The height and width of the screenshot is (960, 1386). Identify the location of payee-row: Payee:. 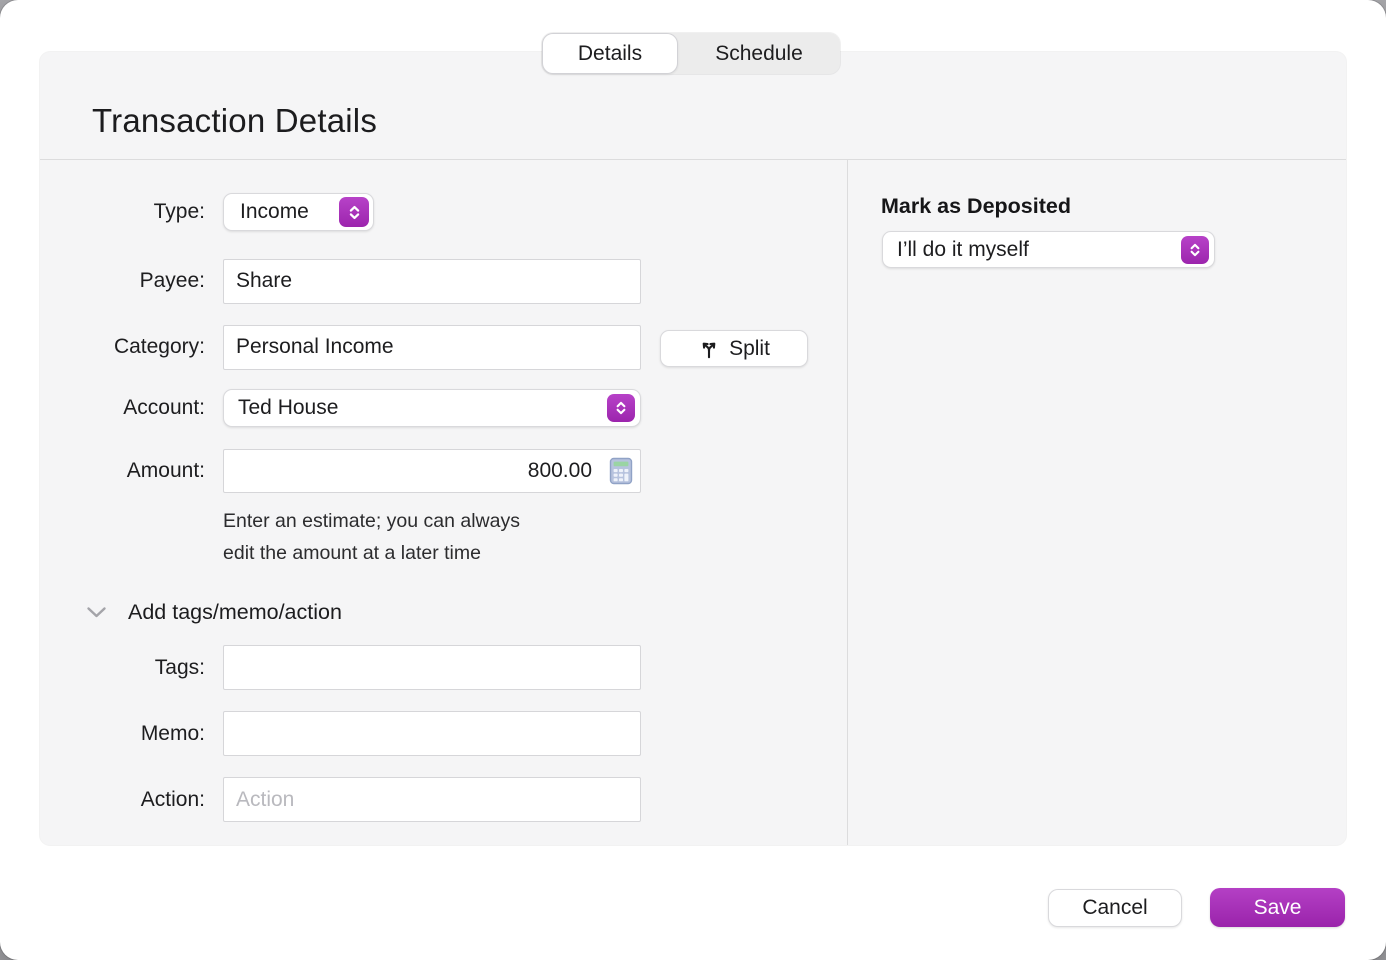
(340, 281).